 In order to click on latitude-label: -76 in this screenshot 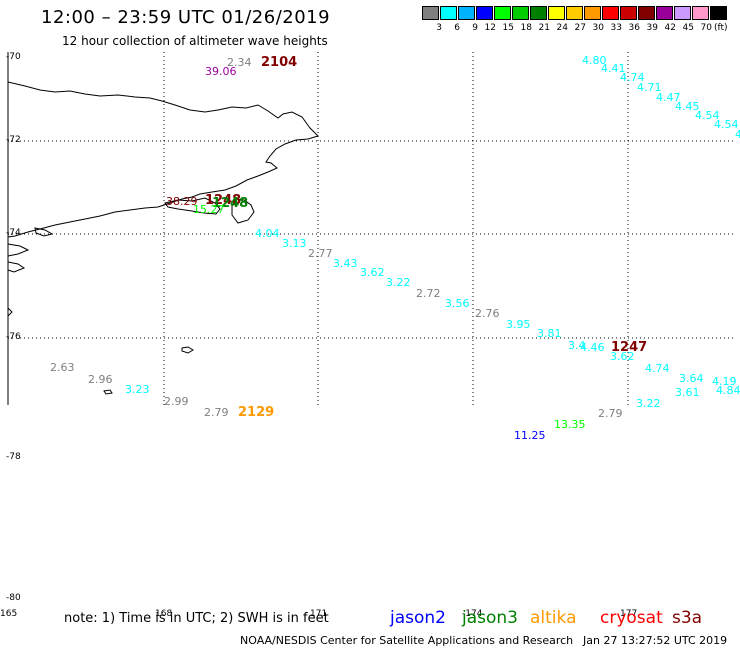, I will do `click(13, 337)`.